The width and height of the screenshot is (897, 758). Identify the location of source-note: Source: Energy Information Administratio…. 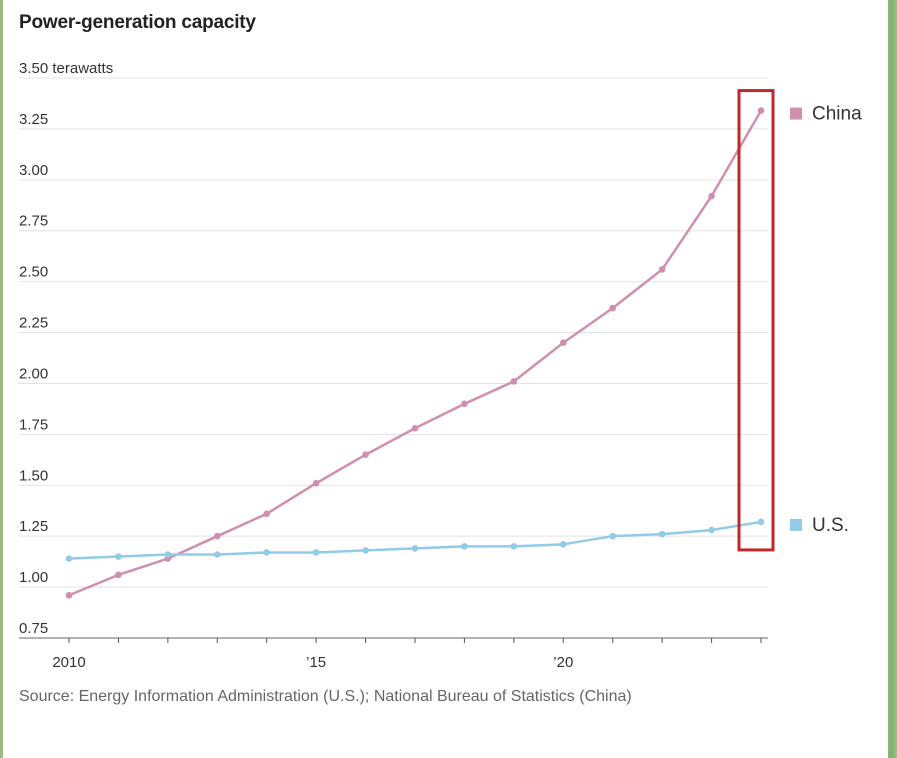
(325, 696).